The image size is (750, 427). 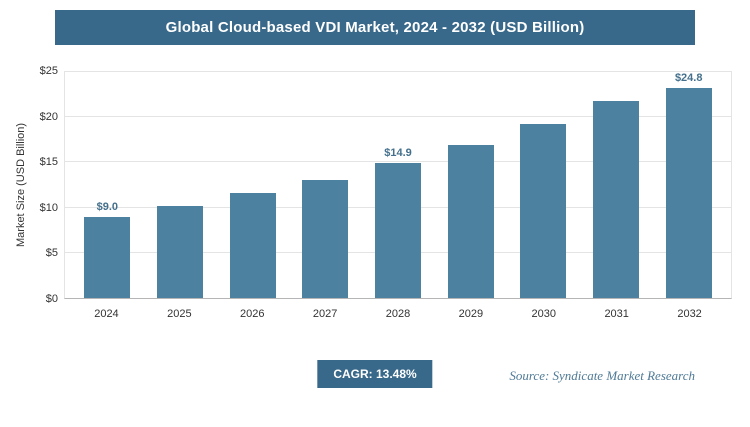 What do you see at coordinates (398, 314) in the screenshot?
I see `x-tick-label: 2028` at bounding box center [398, 314].